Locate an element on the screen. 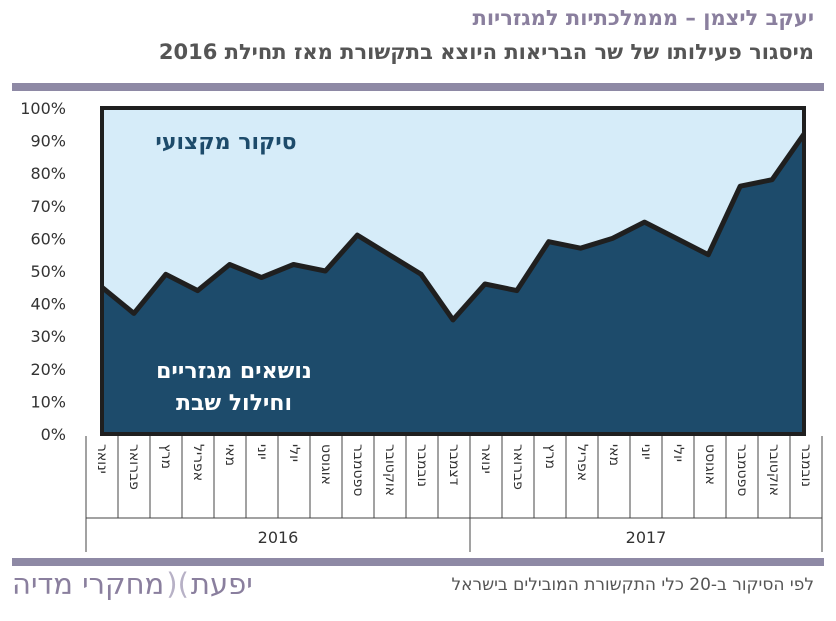 The image size is (836, 621). y-tick-label: 80% is located at coordinates (48, 173).